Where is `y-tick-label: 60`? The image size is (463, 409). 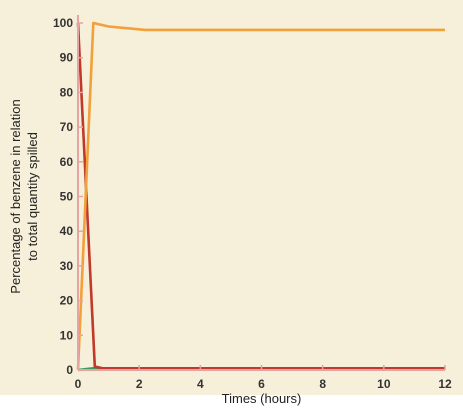 y-tick-label: 60 is located at coordinates (67, 162).